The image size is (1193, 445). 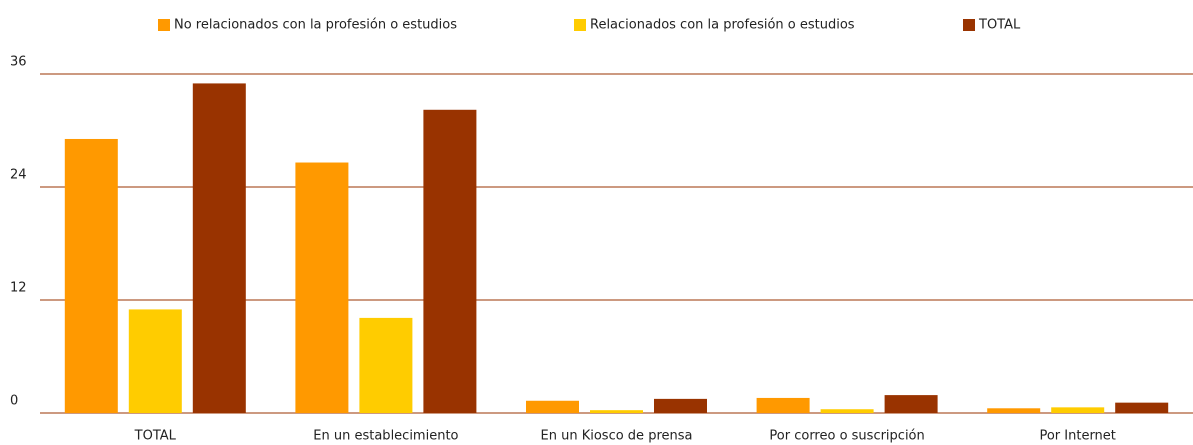 I want to click on y-tick-label: 0, so click(x=14, y=401).